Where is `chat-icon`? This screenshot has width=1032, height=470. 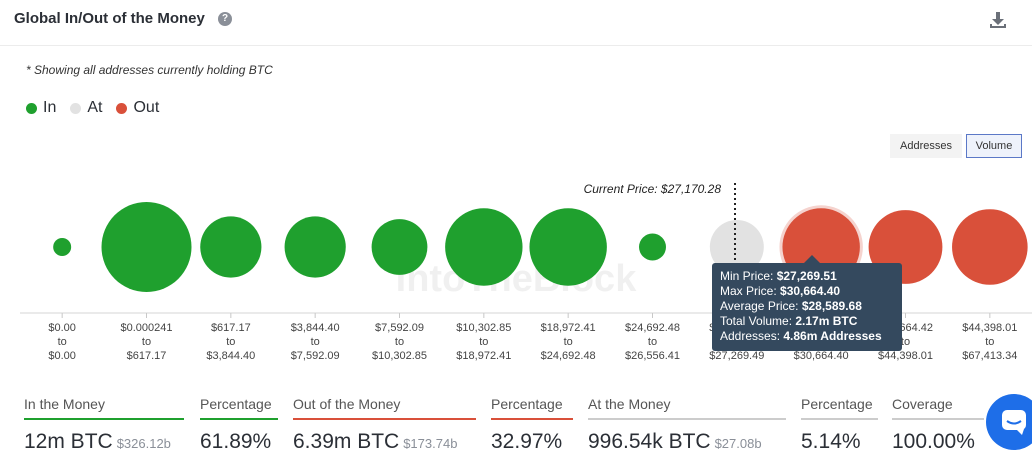 chat-icon is located at coordinates (1014, 422).